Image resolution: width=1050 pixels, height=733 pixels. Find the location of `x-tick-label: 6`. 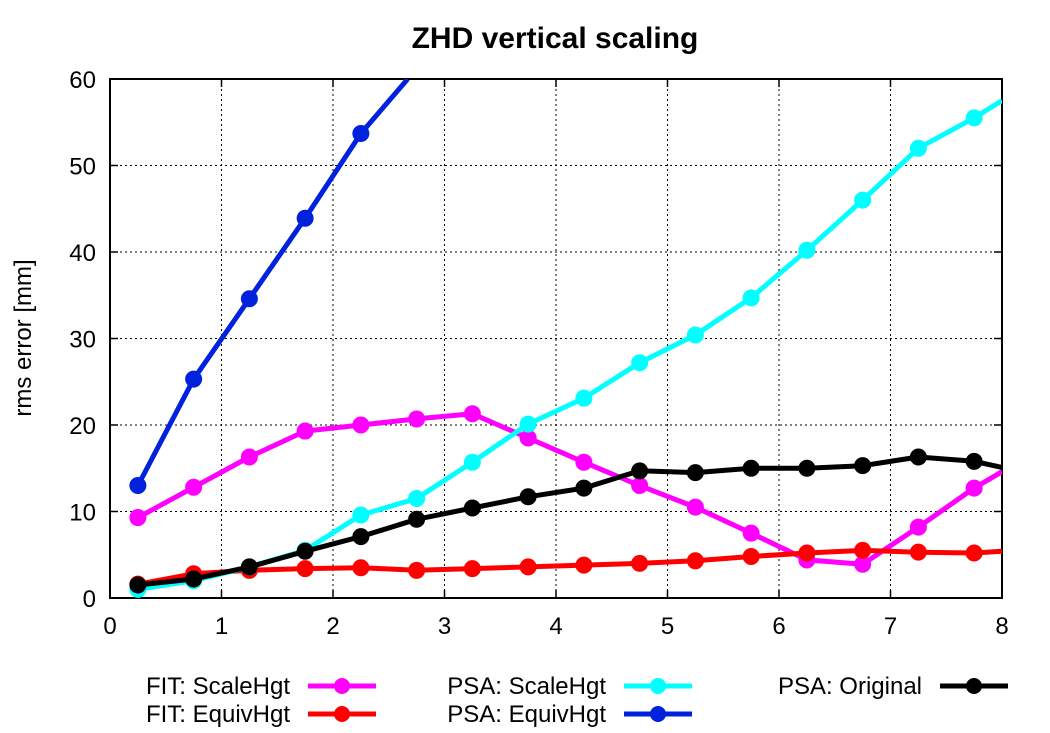

x-tick-label: 6 is located at coordinates (778, 626).